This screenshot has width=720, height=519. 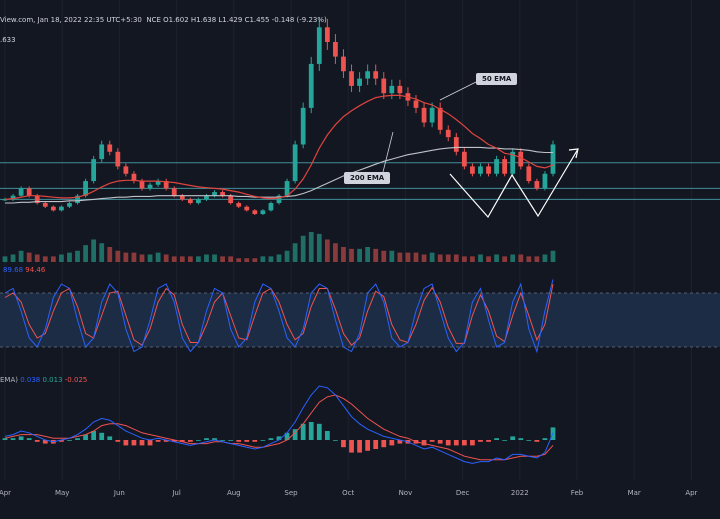 I want to click on x-tick-label: Jun, so click(x=119, y=493).